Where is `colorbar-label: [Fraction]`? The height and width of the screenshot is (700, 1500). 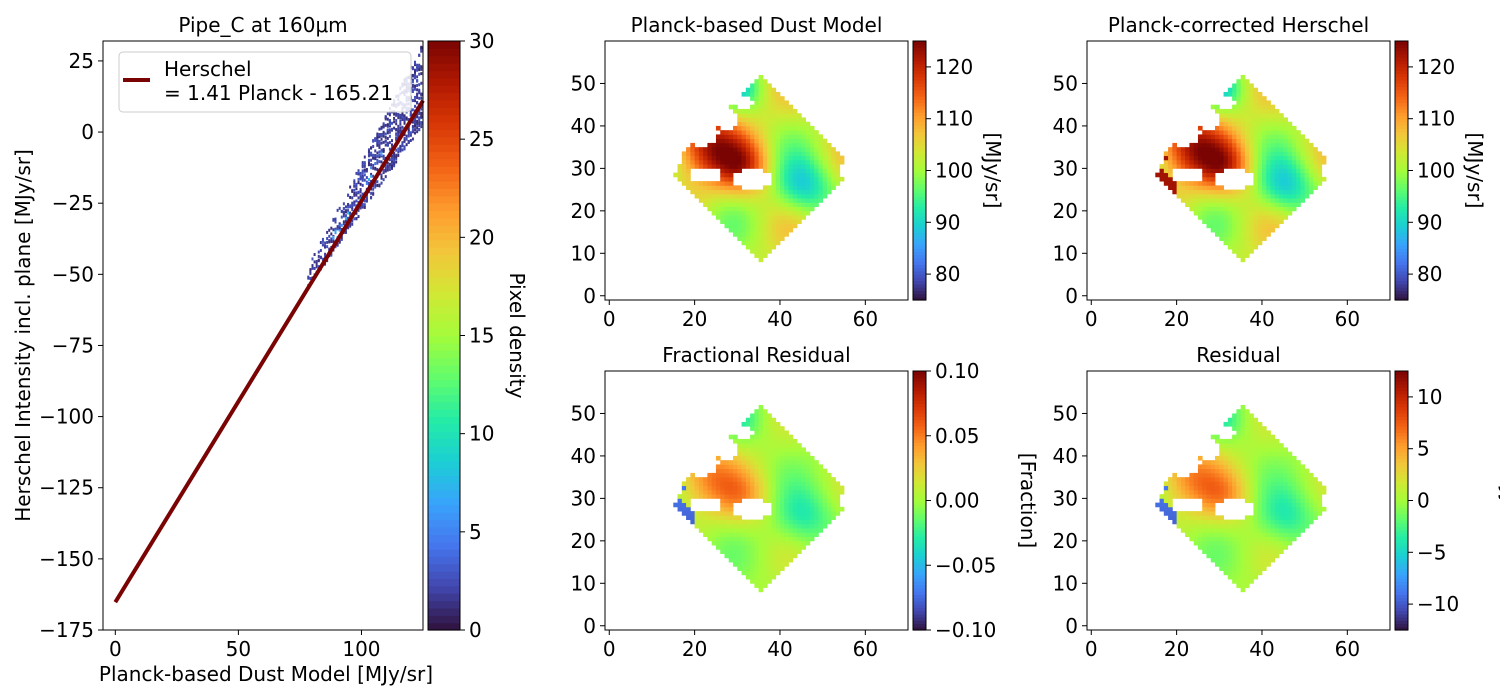
colorbar-label: [Fraction] is located at coordinates (1028, 500).